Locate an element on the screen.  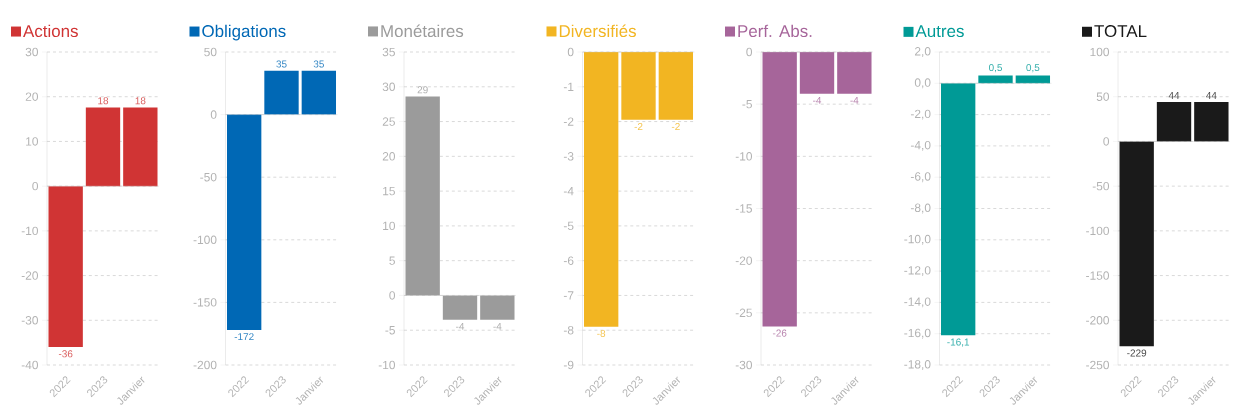
y-tick-label: 35 is located at coordinates (388, 52).